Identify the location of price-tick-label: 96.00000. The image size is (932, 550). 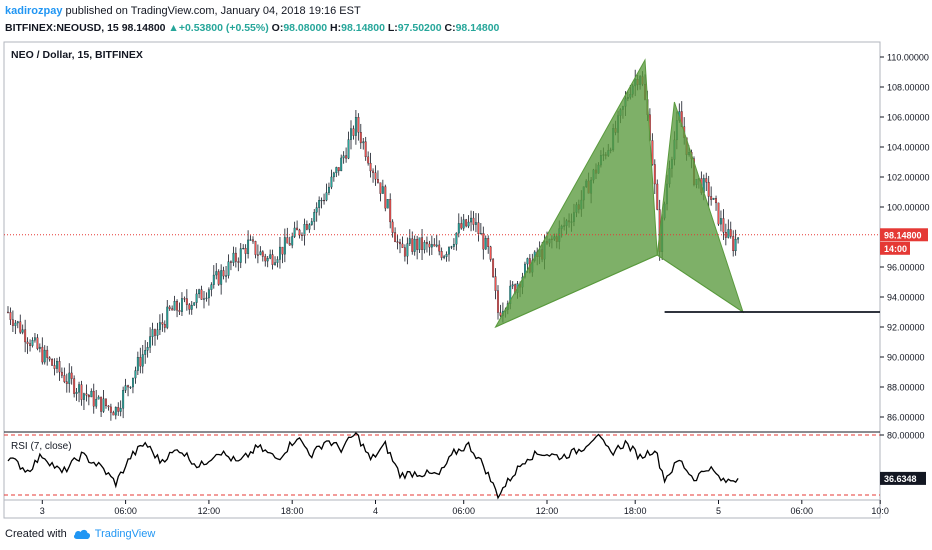
(906, 268).